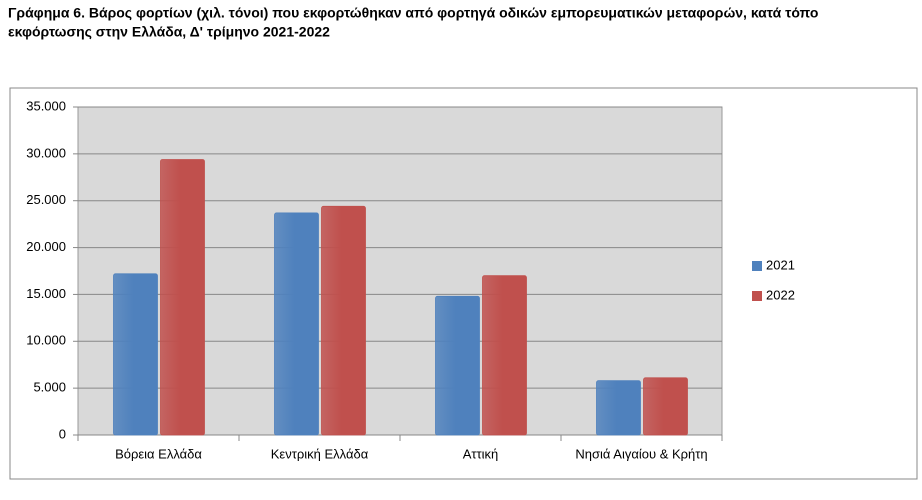 This screenshot has height=500, width=922. I want to click on y-tick-label: 5.000, so click(49, 387).